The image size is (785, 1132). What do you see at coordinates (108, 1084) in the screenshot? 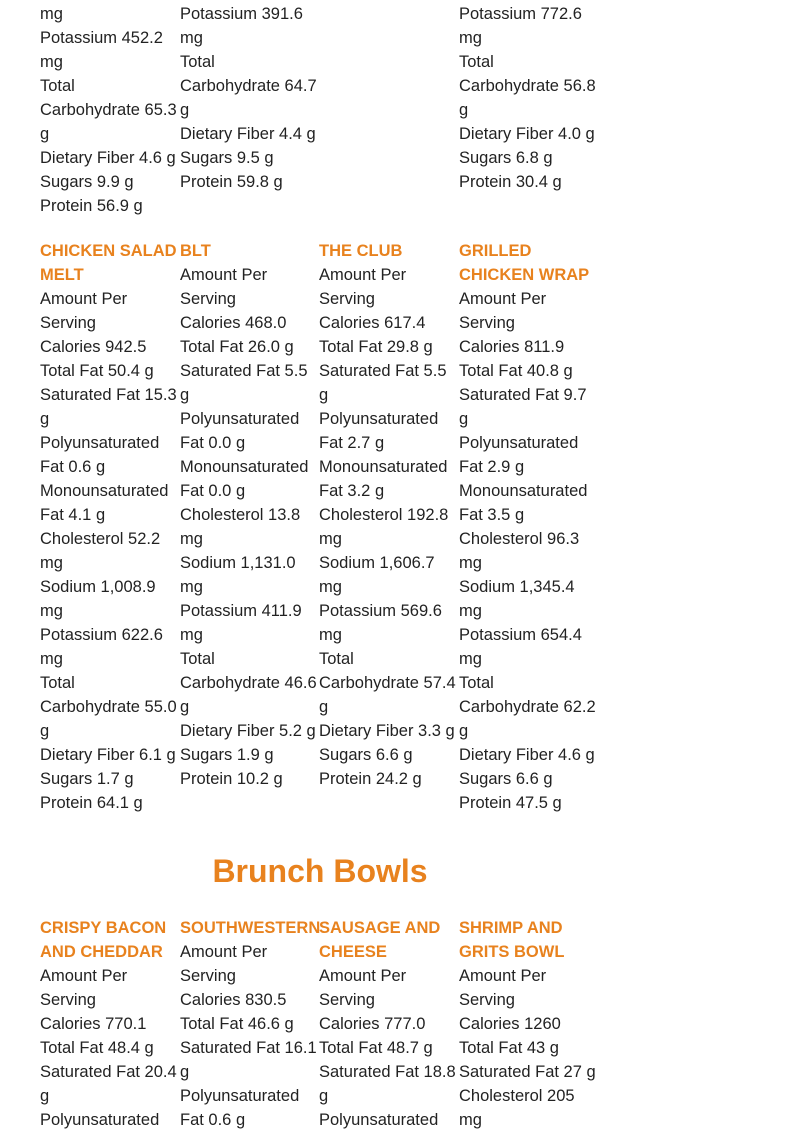
I see `nutrition-line: Saturated Fat 20.4 g` at bounding box center [108, 1084].